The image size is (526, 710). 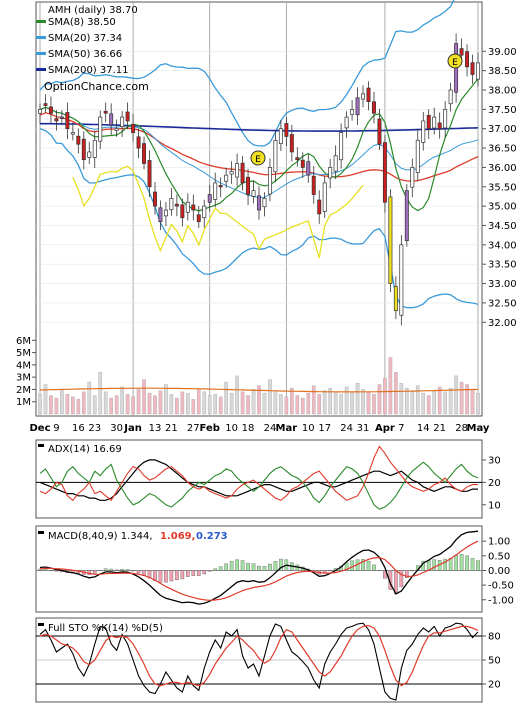 I want to click on legend-swatch, so click(x=41, y=37).